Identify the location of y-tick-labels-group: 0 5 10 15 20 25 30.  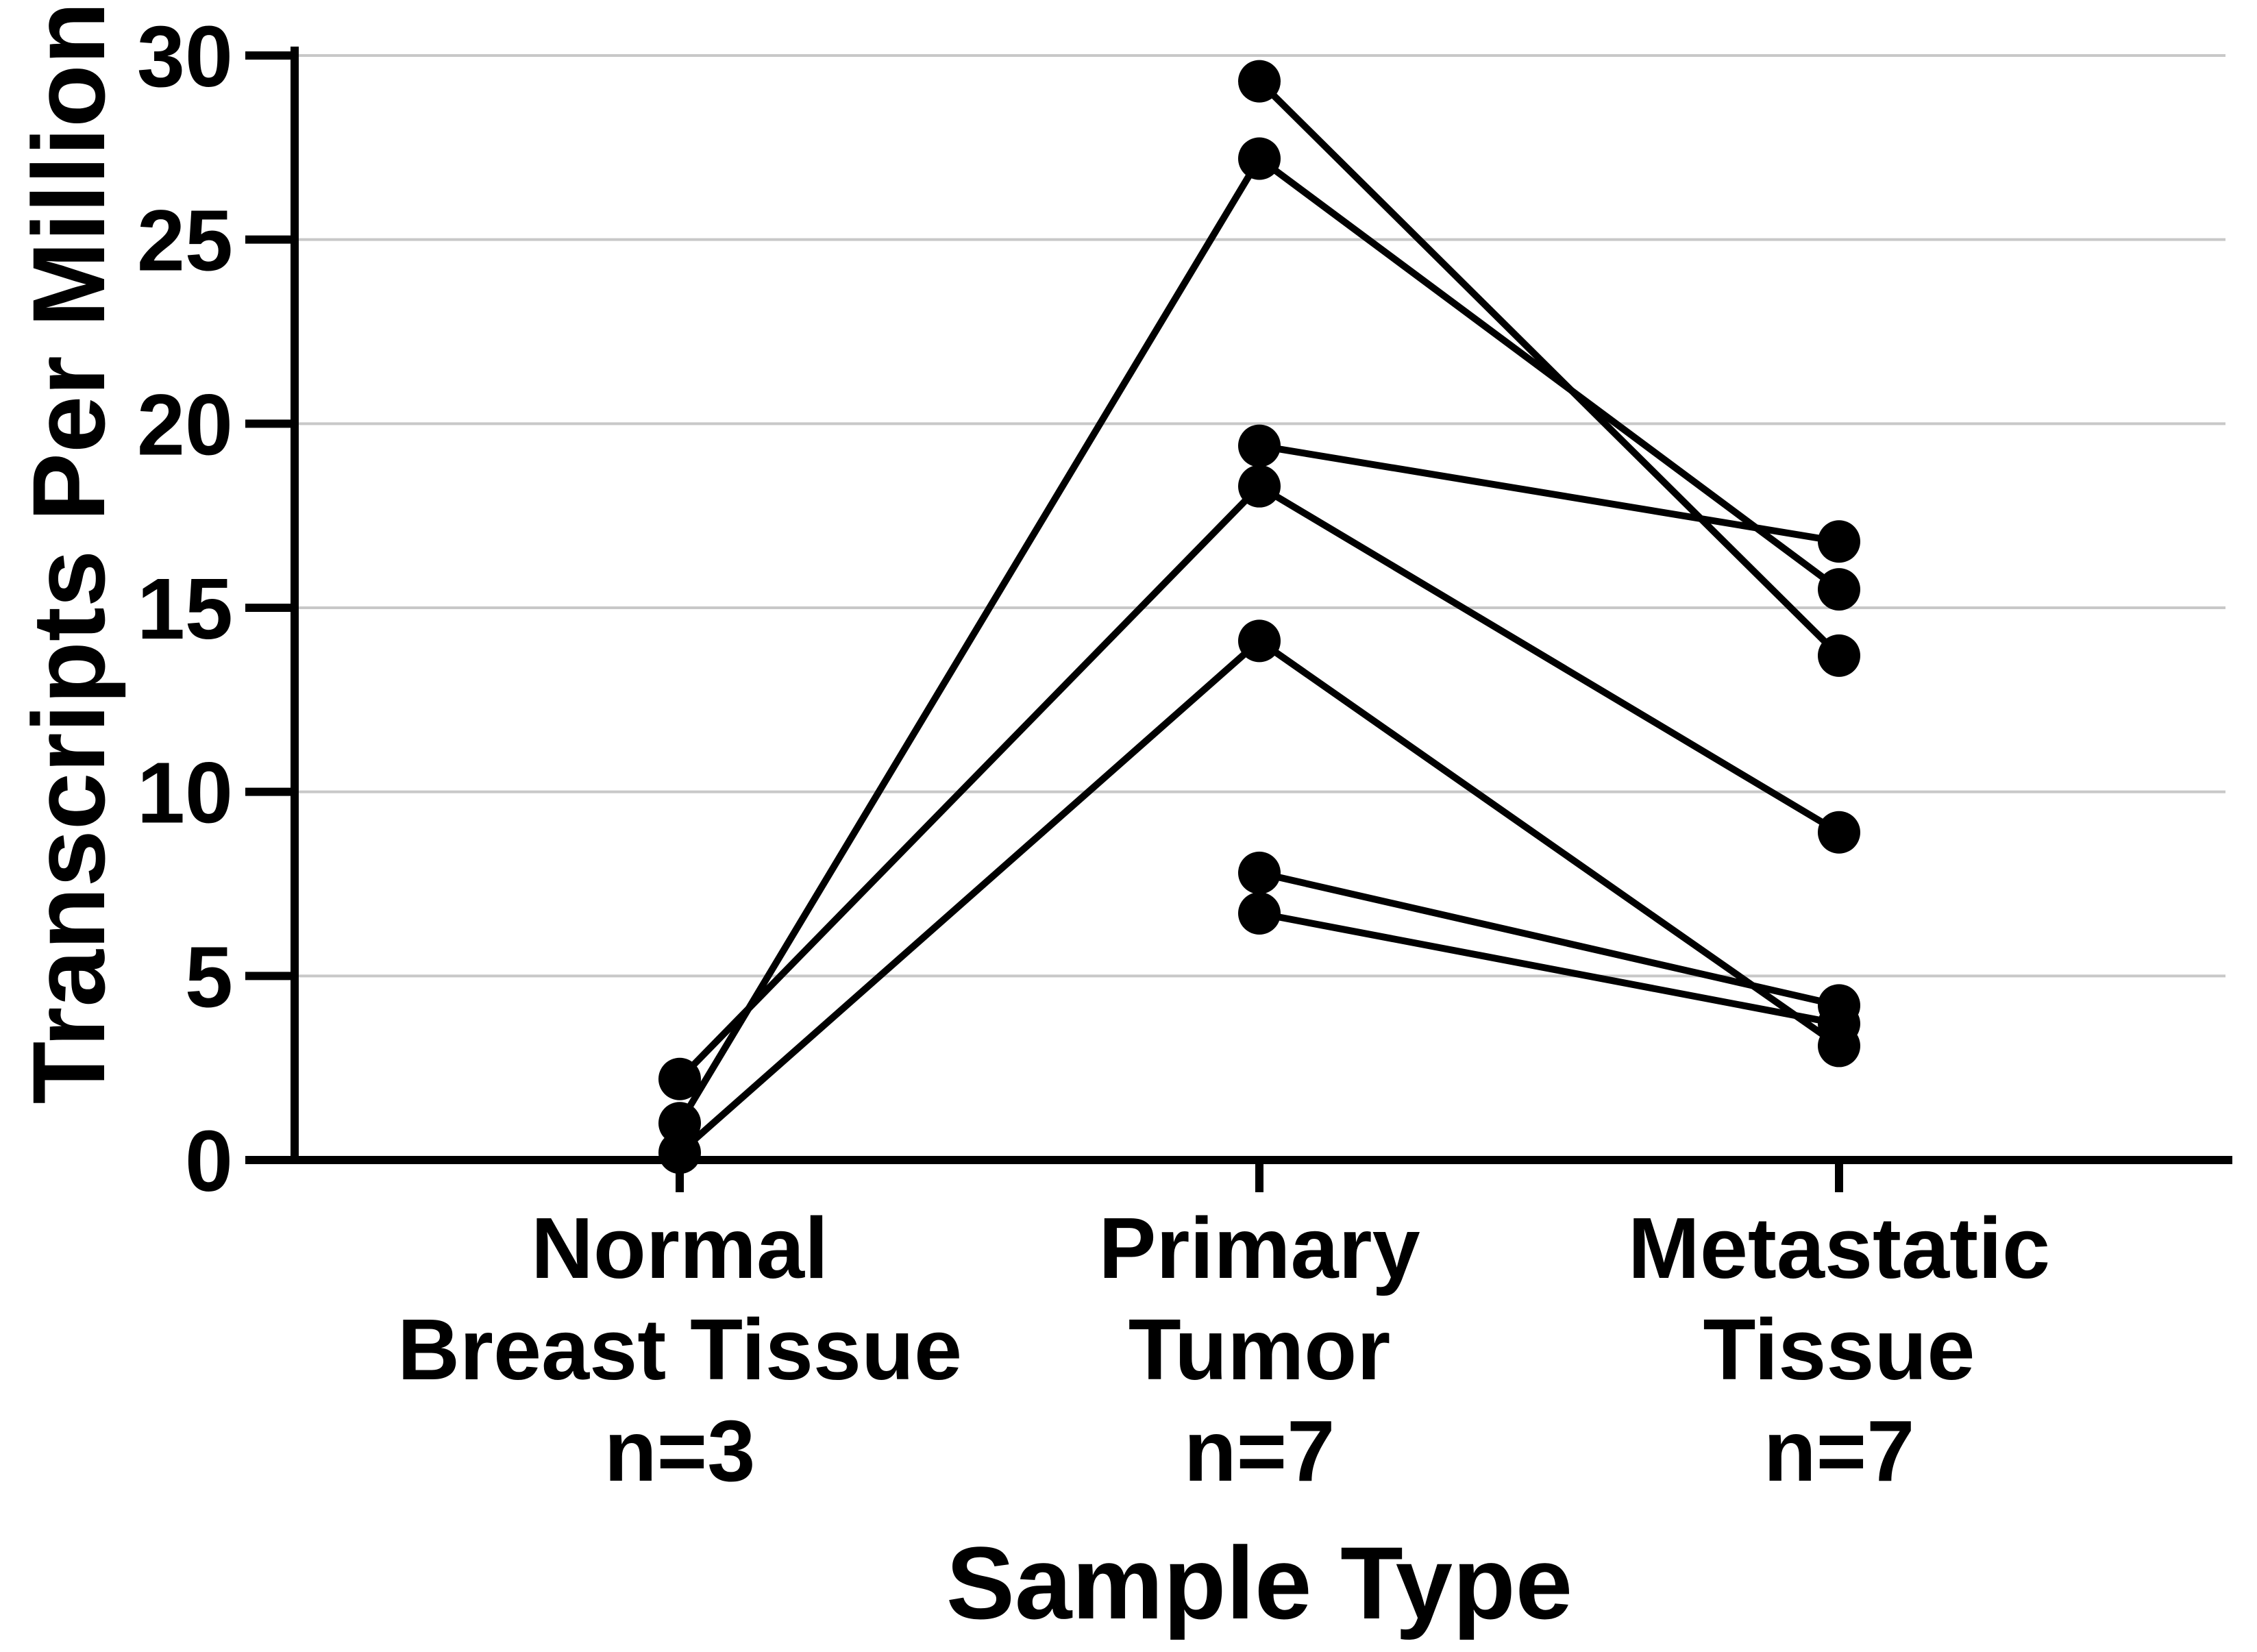
(185, 608).